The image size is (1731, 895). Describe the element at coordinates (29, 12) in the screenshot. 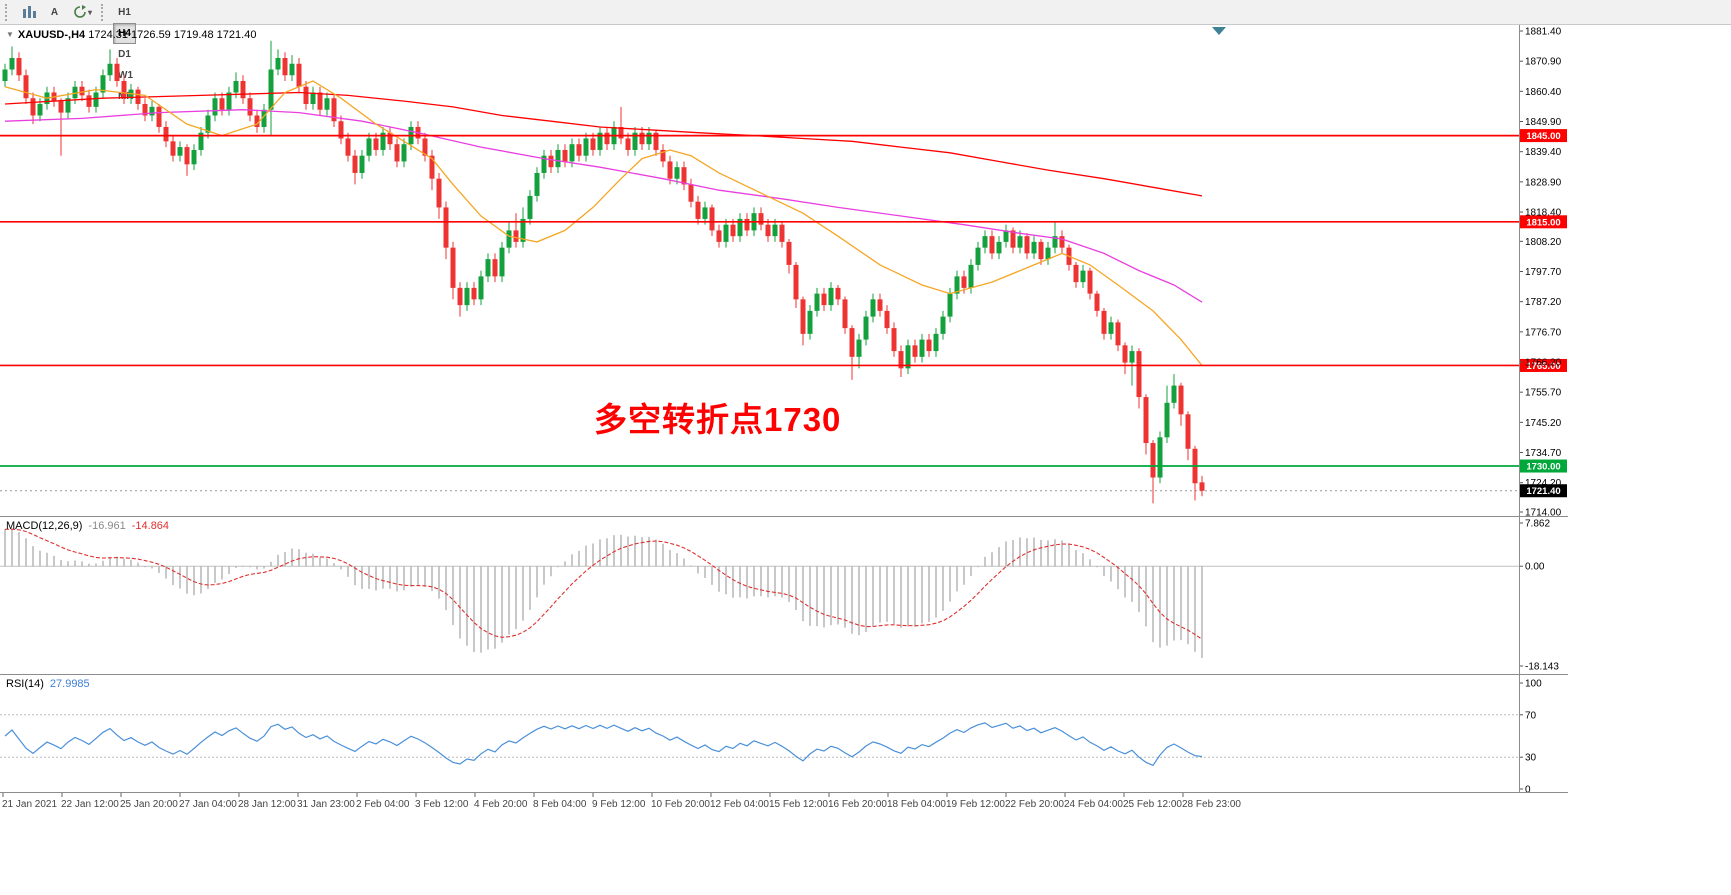

I see `chart-bars-icon-button` at that location.